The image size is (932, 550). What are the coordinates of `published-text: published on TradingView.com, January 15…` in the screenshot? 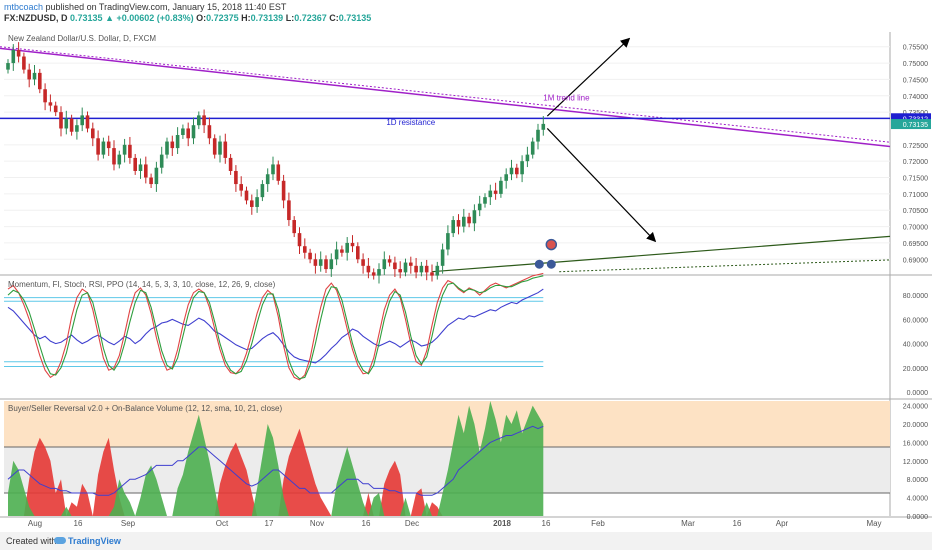 It's located at (166, 7).